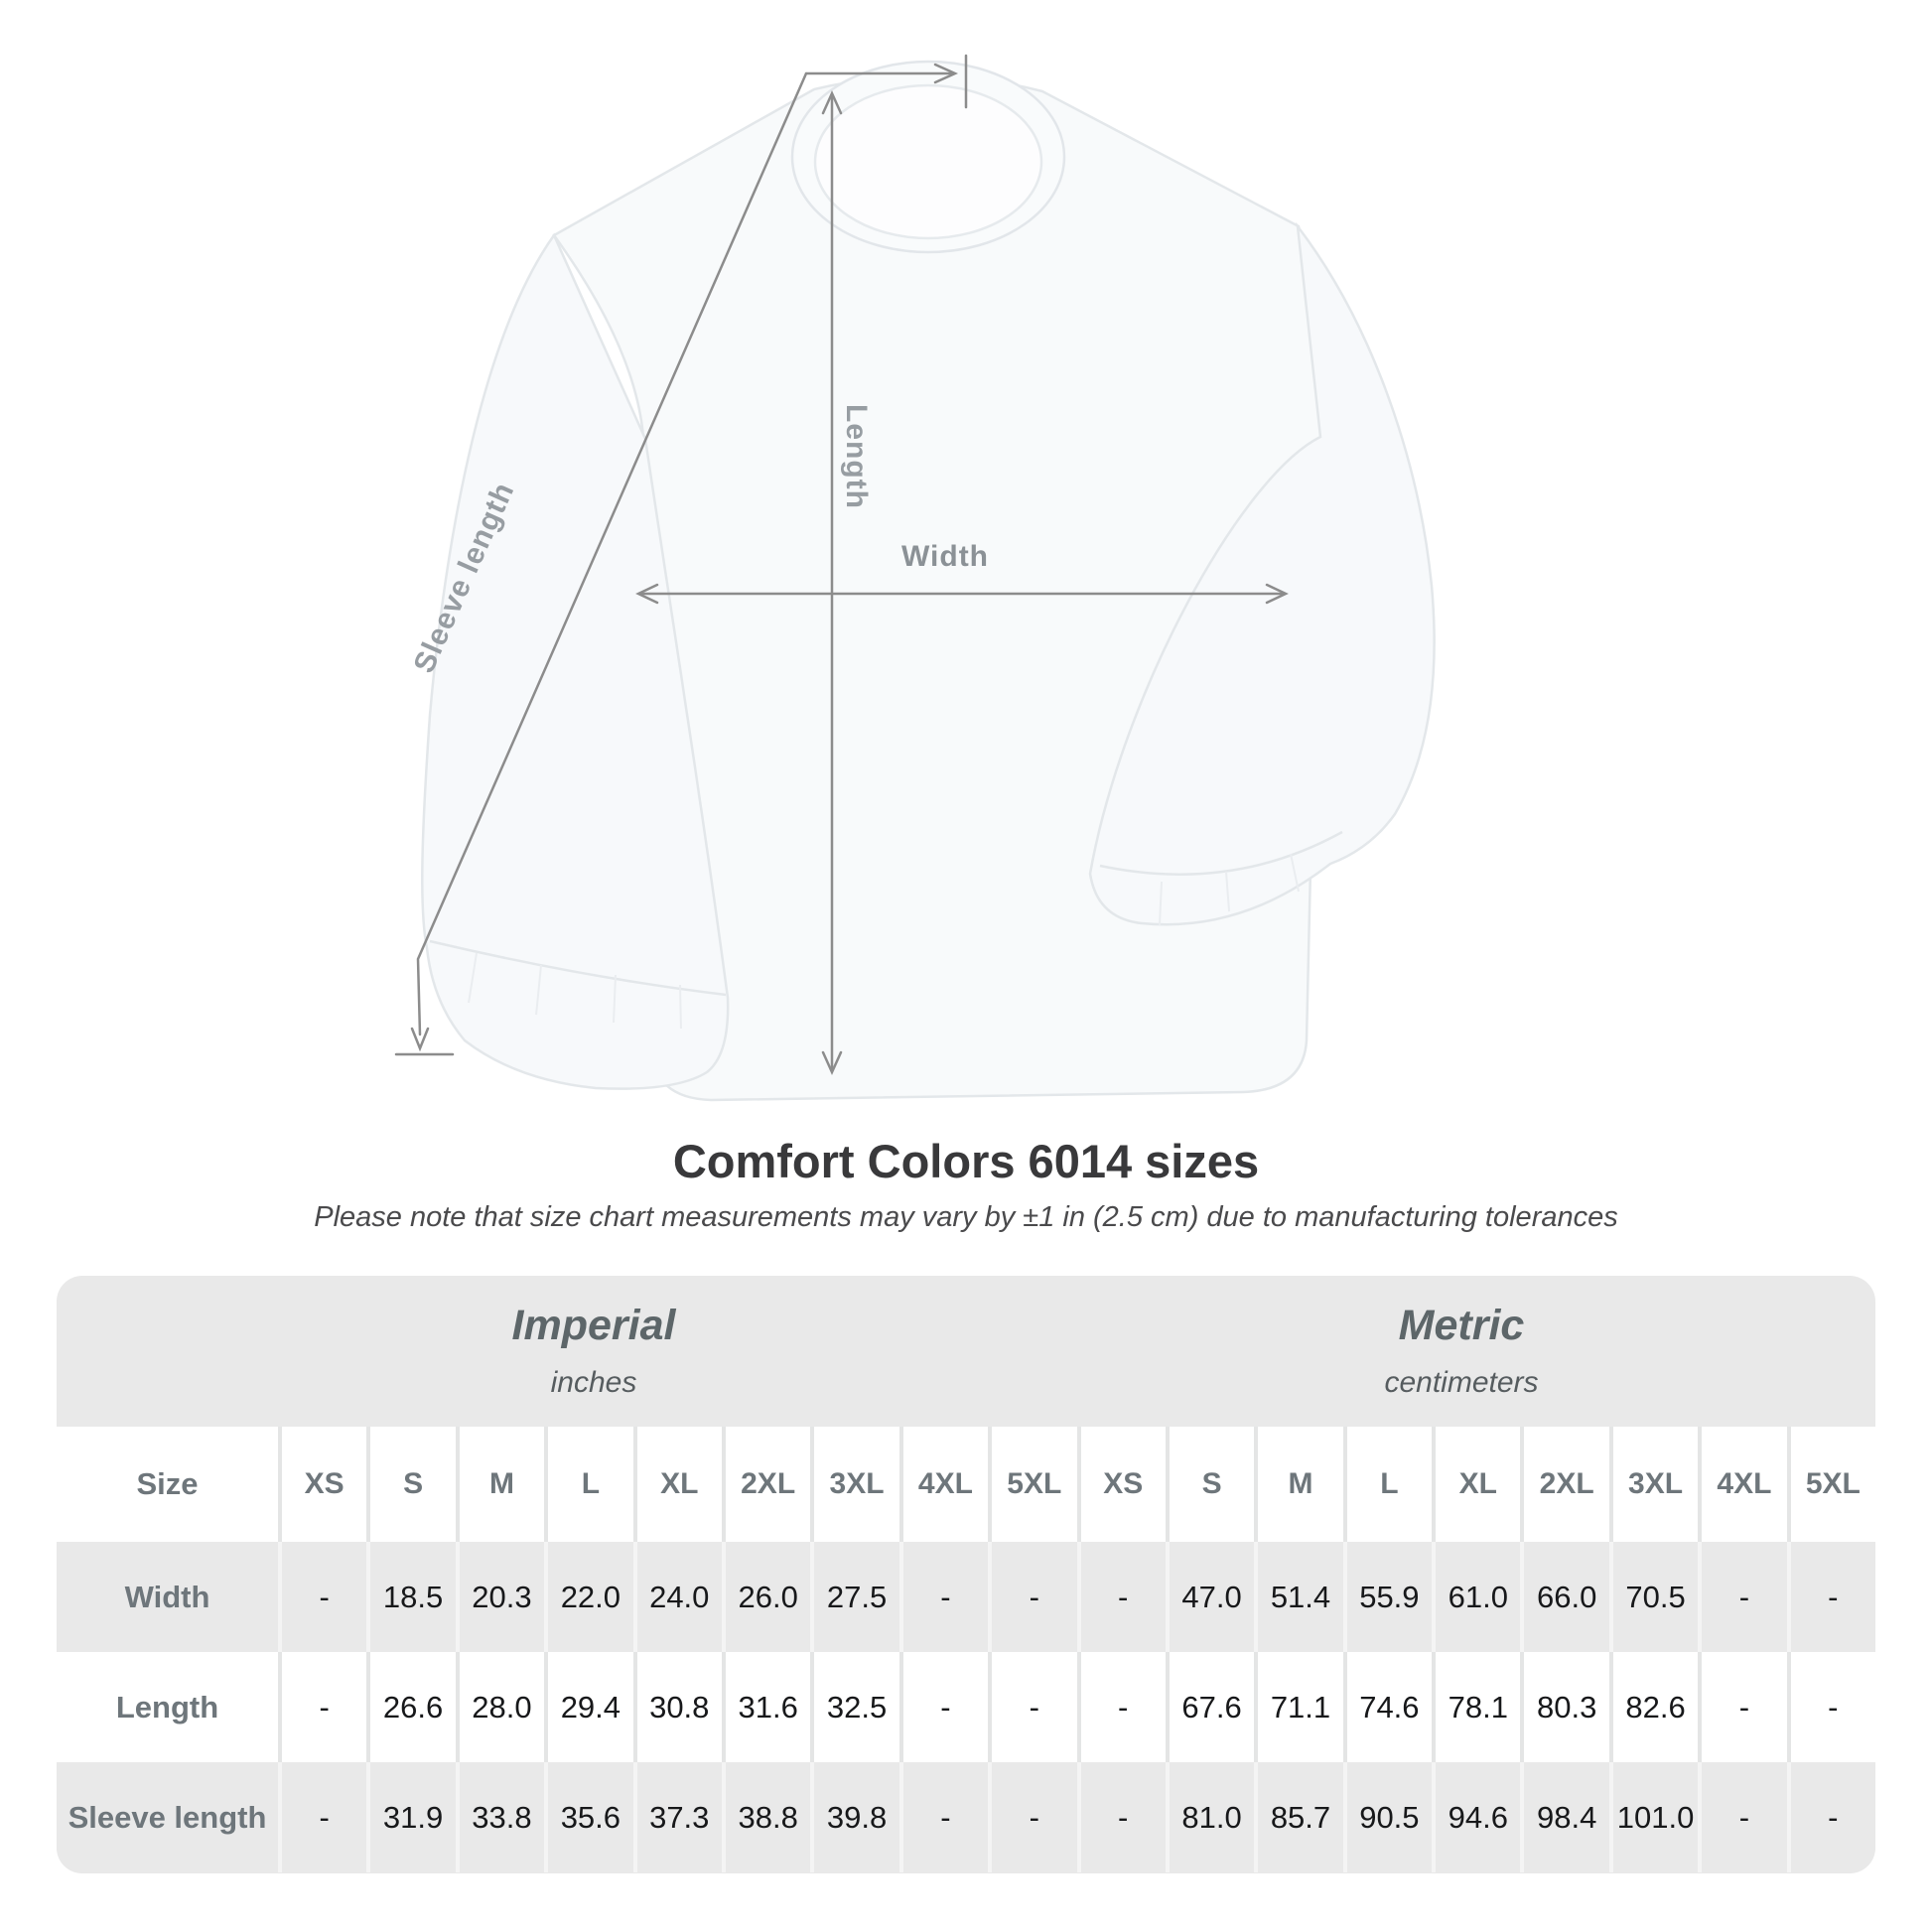 The width and height of the screenshot is (1932, 1932). What do you see at coordinates (500, 1485) in the screenshot?
I see `size-column-header: M` at bounding box center [500, 1485].